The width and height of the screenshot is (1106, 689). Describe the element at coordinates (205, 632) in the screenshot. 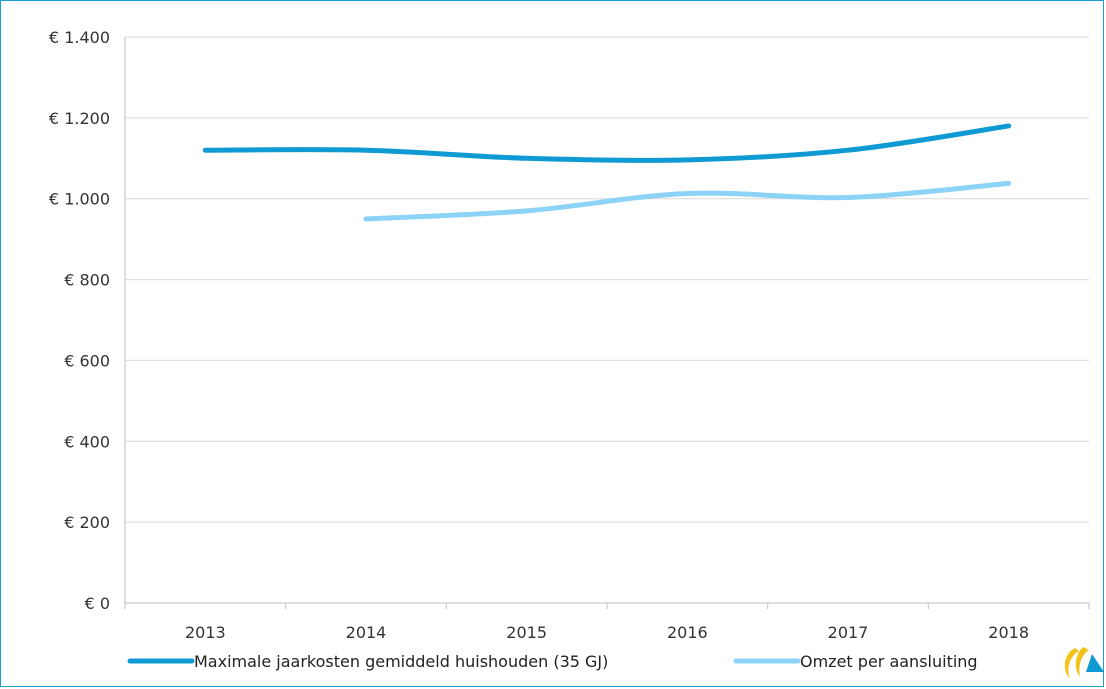

I see `x-tick-label: 2013` at that location.